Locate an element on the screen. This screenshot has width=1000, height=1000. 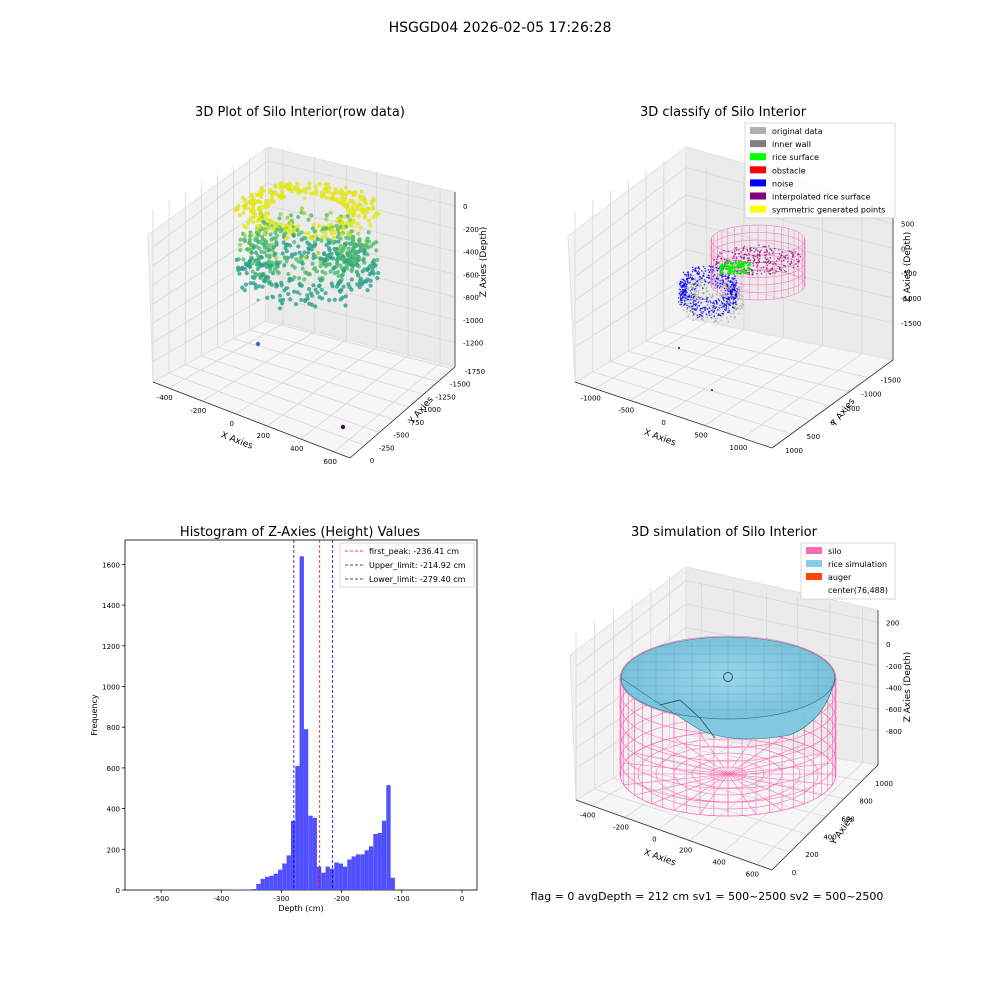
legend-label: symmetric generated points is located at coordinates (828, 210).